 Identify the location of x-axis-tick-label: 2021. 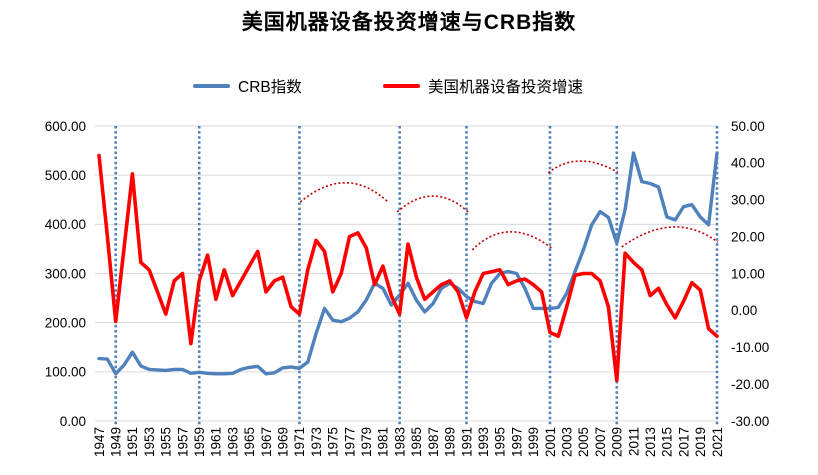
(717, 442).